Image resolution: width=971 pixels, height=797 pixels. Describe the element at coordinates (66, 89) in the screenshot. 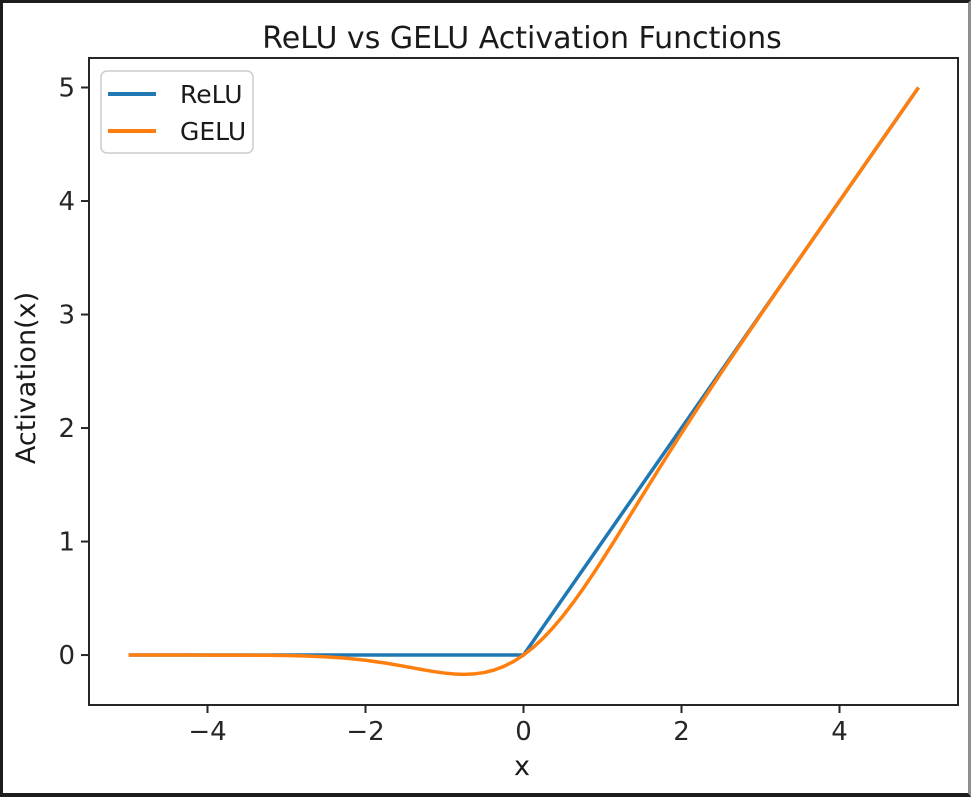

I see `y-tick-label: 5` at that location.